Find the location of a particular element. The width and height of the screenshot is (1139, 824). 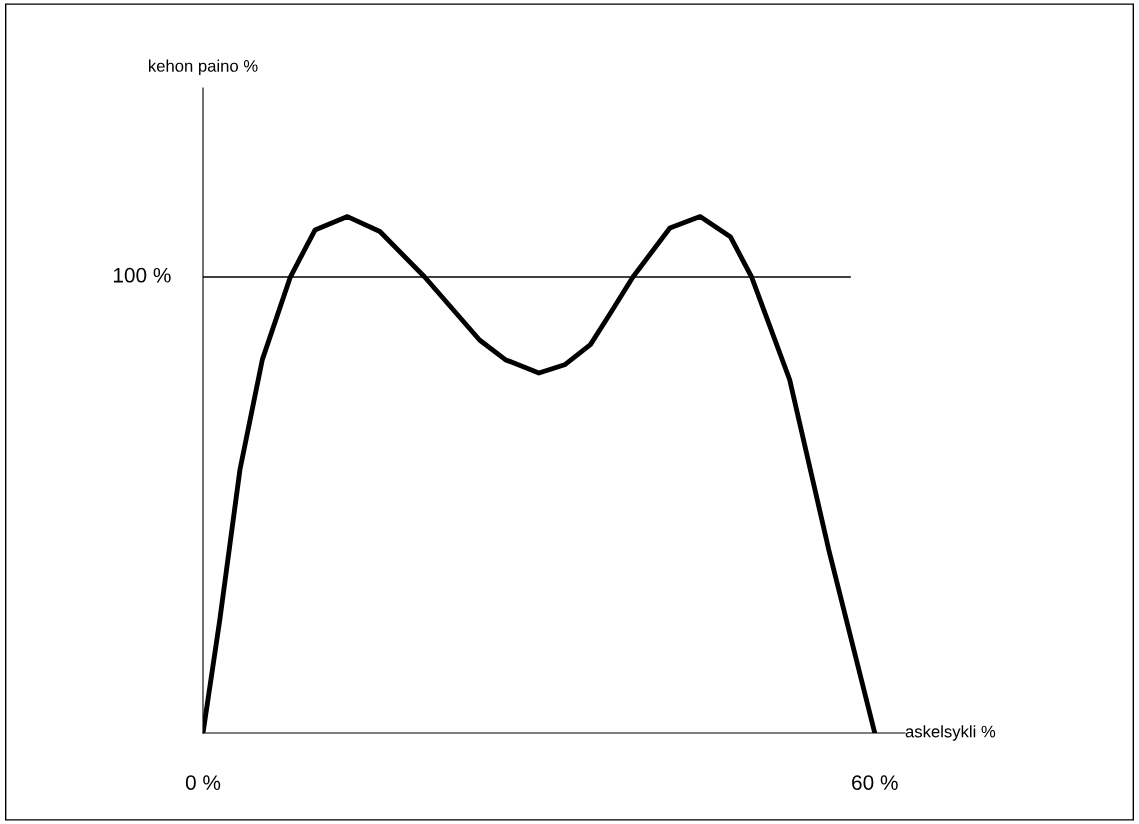

x-tick-label: 0 % is located at coordinates (203, 782).